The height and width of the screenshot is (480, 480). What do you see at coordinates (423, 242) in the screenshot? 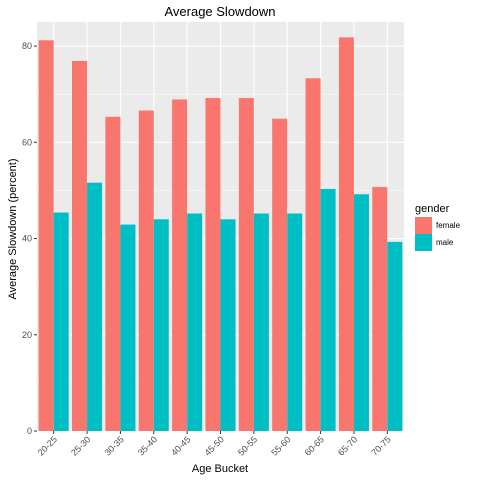
I see `legend-key-male` at bounding box center [423, 242].